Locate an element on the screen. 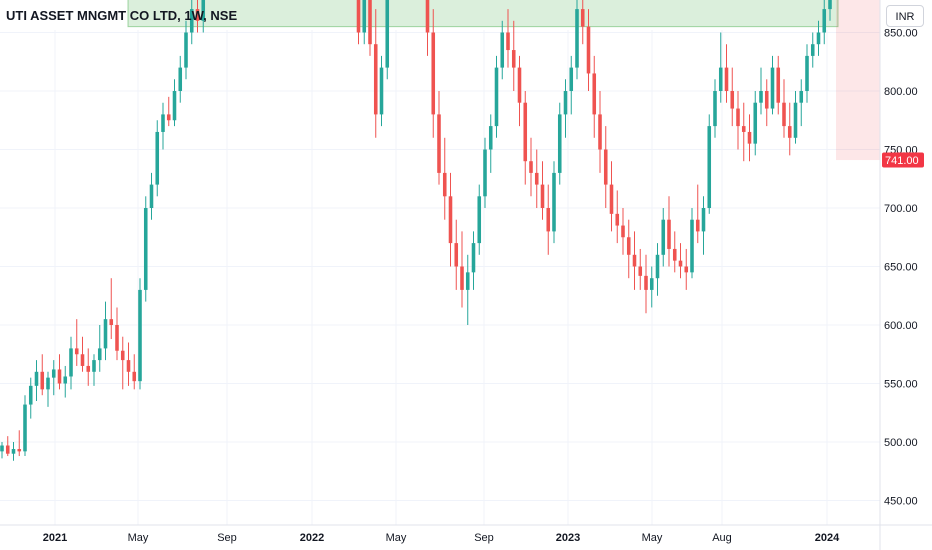  x-tick-label: 2021 is located at coordinates (55, 538).